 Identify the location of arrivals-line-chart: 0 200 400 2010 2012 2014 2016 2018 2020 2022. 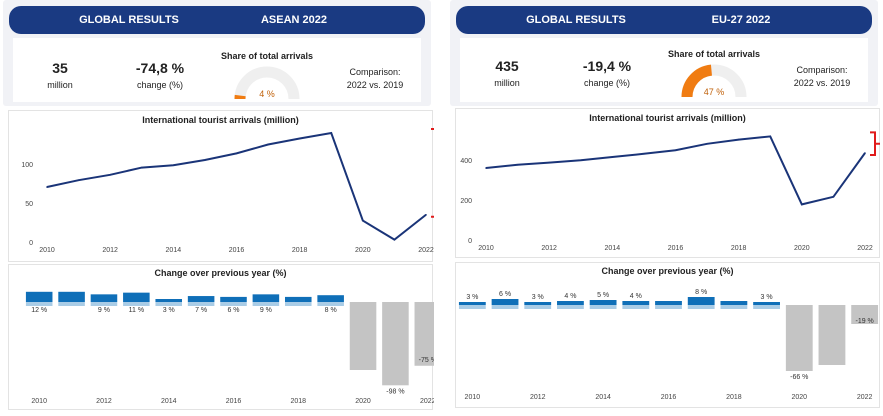
(670, 191).